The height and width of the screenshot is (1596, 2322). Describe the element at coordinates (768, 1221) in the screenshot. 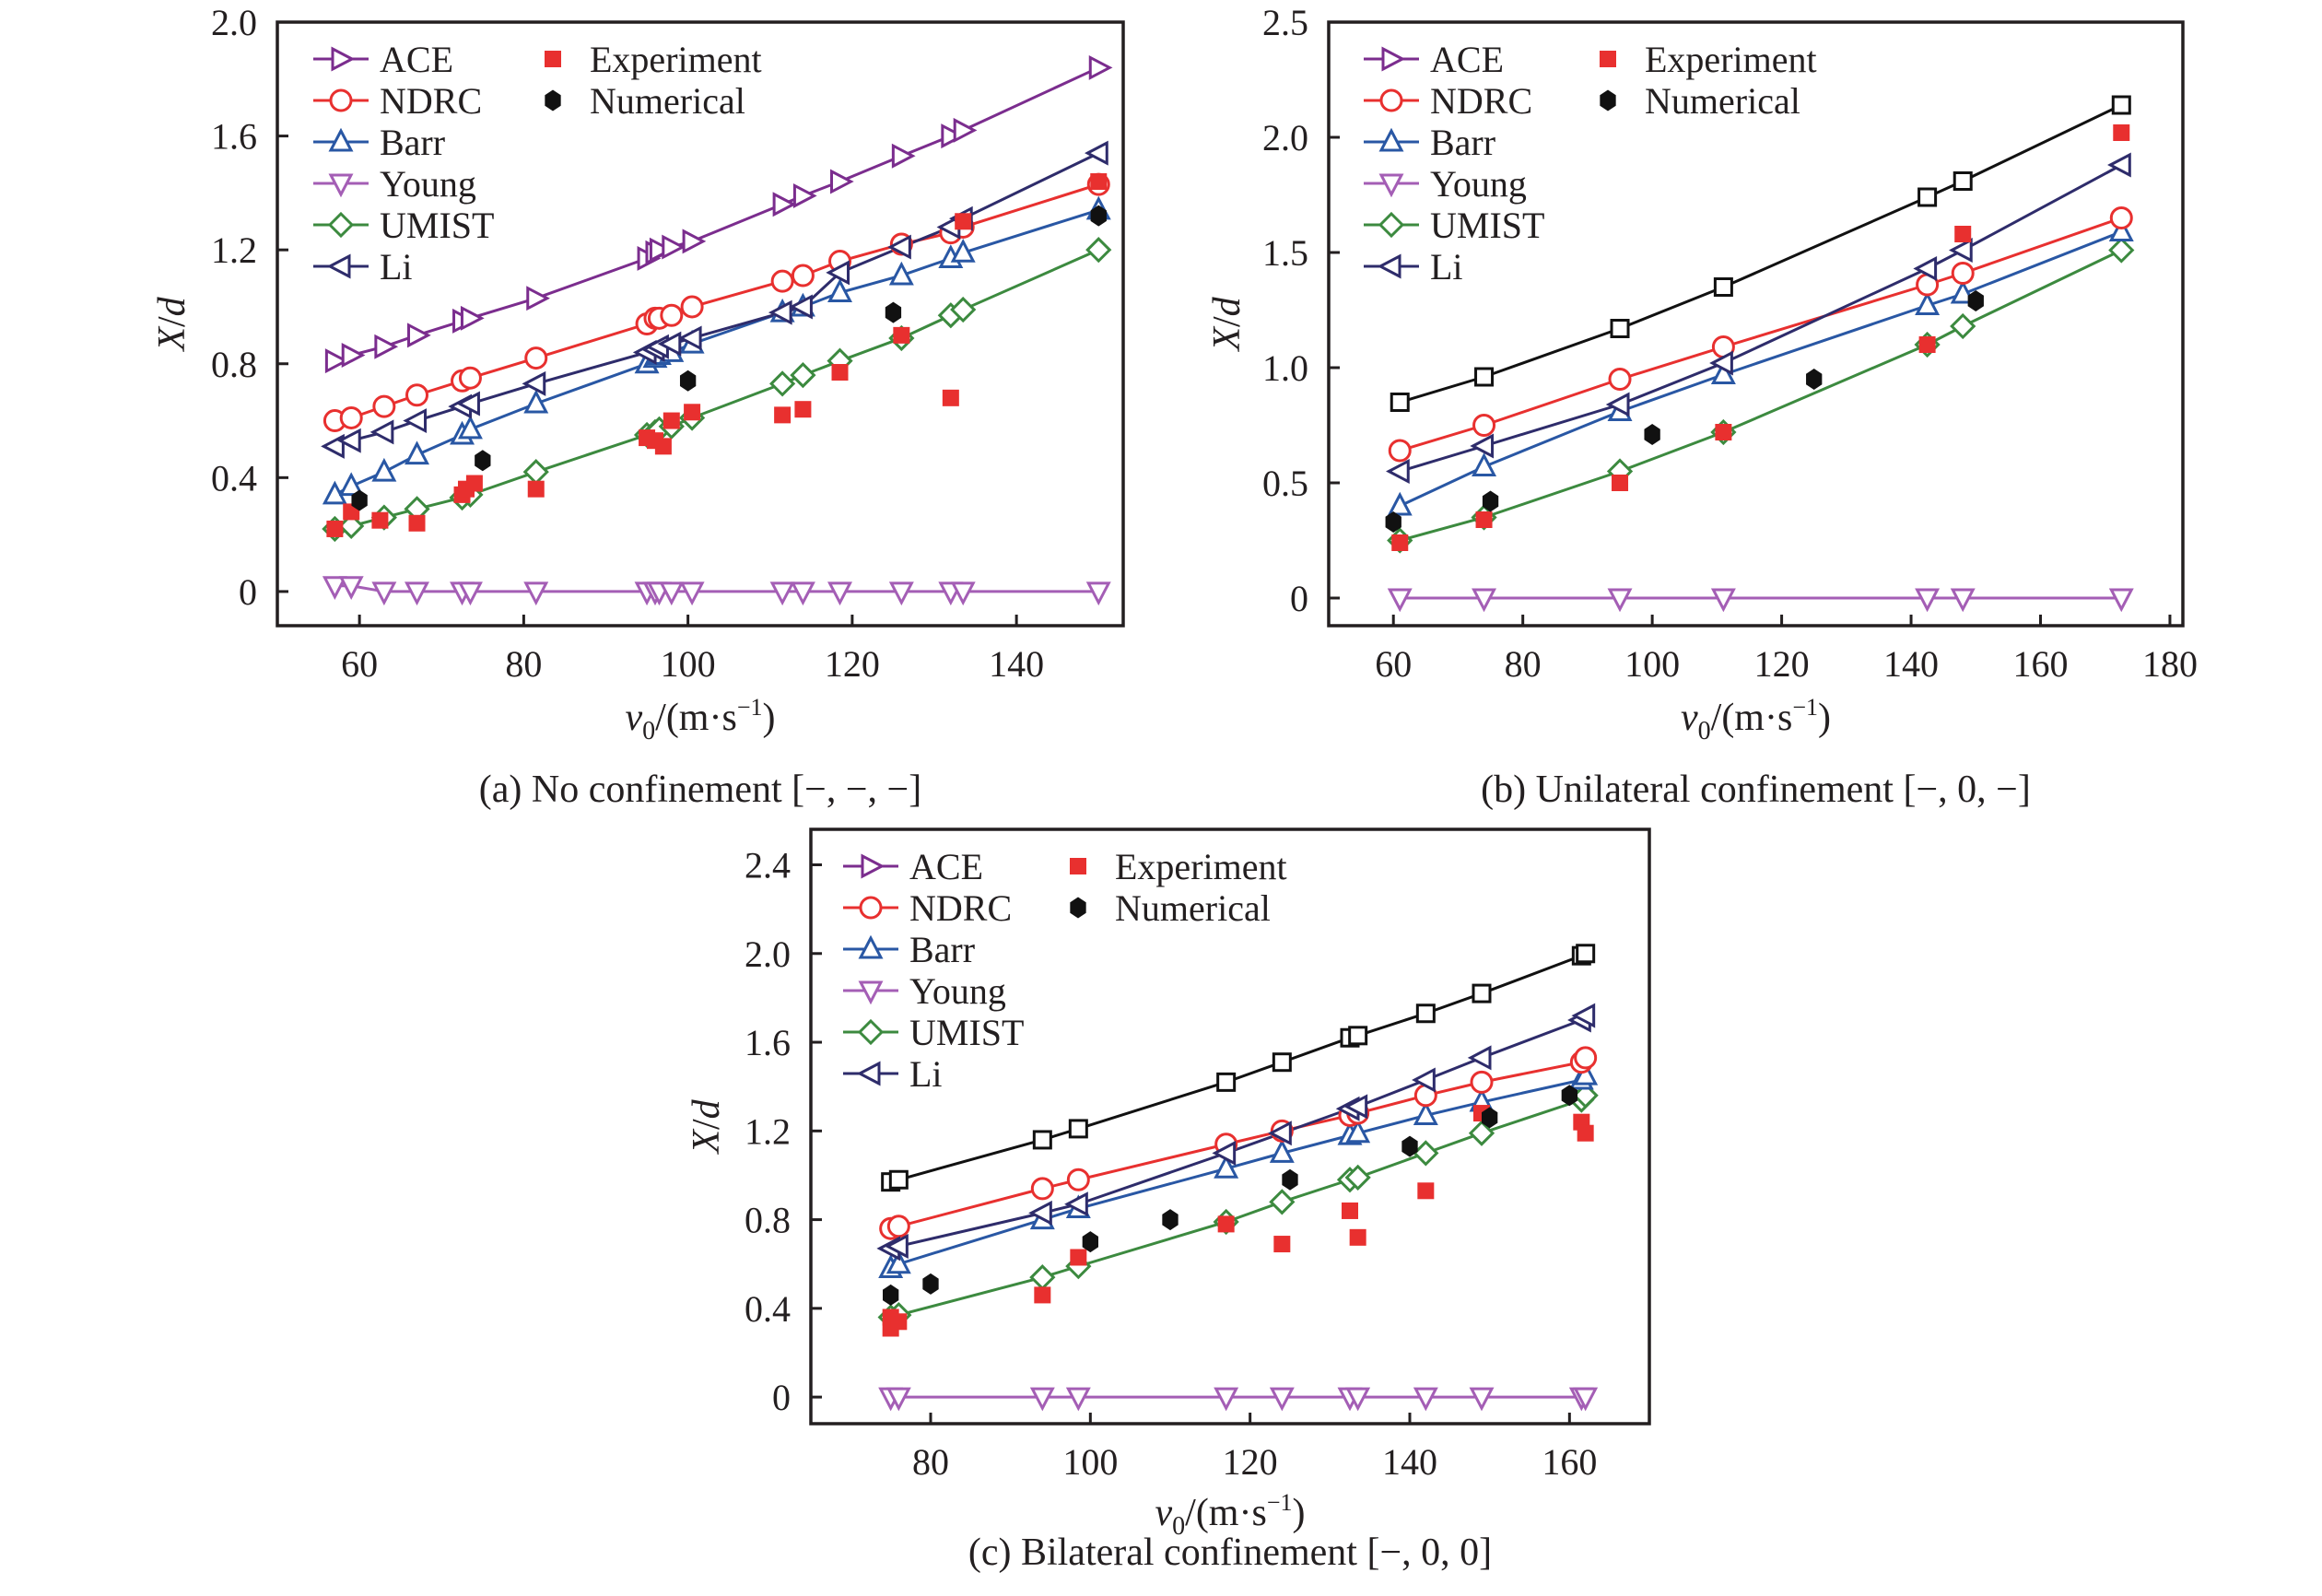

I see `y-tick-label: 0.8` at that location.